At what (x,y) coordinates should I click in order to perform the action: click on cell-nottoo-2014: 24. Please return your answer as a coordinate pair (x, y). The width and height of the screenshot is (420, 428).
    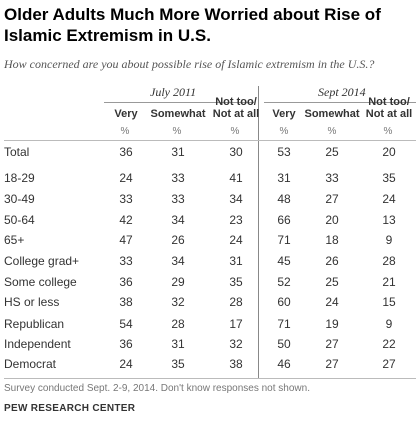
    Looking at the image, I should click on (389, 199).